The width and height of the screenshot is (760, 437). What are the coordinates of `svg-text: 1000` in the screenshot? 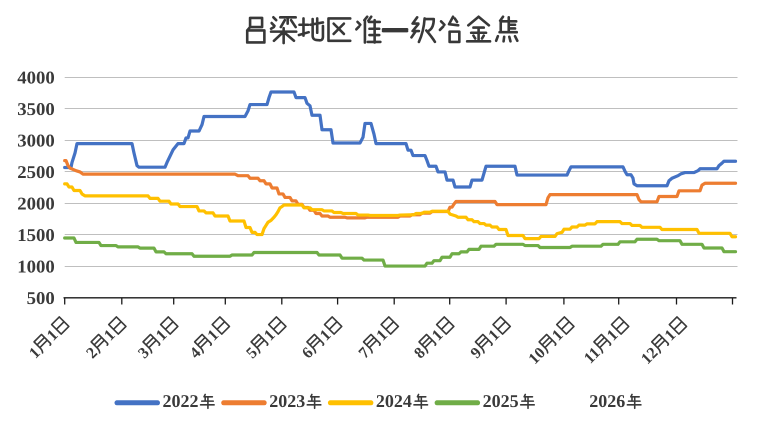 It's located at (36, 267).